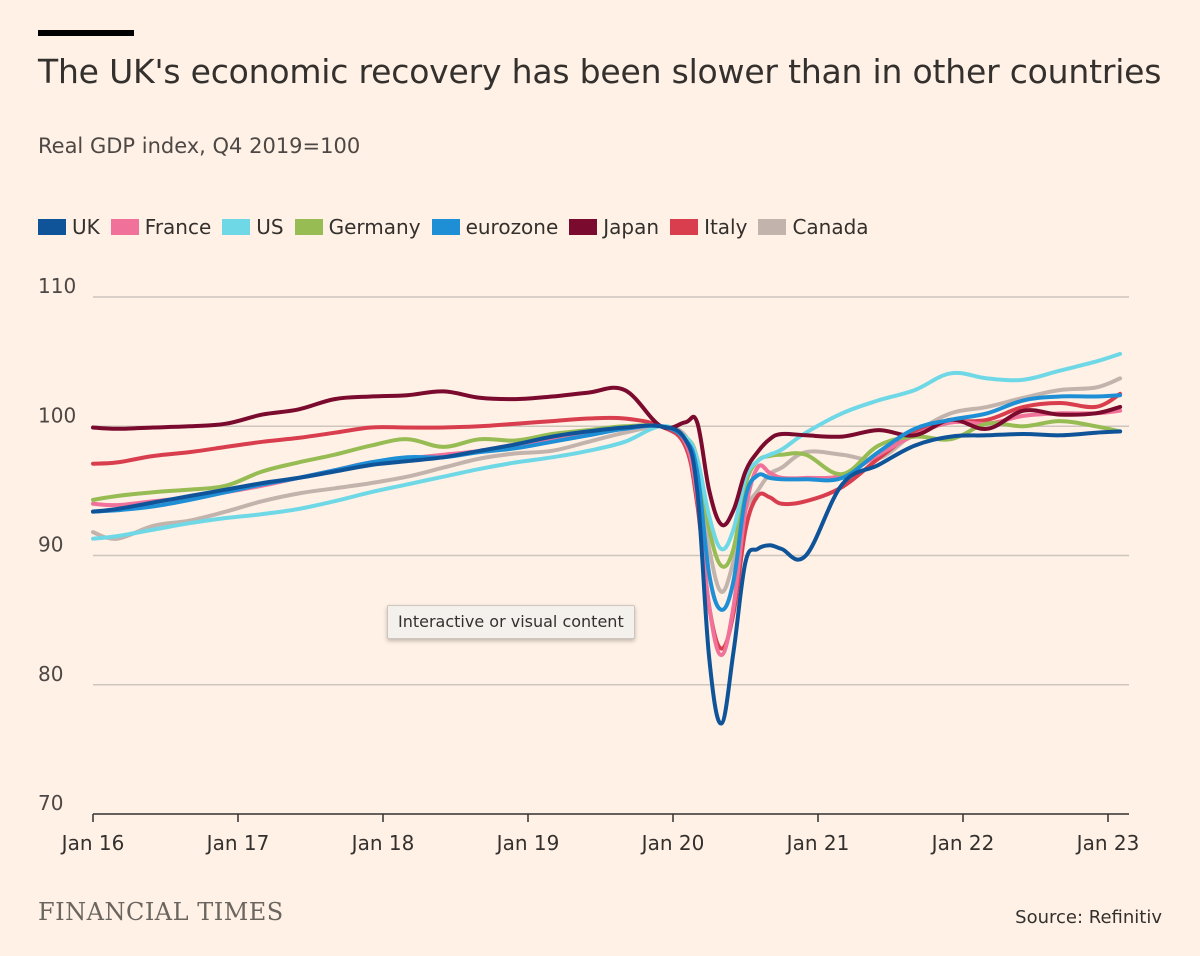 The image size is (1200, 956). I want to click on y-tick-label: 70, so click(50, 803).